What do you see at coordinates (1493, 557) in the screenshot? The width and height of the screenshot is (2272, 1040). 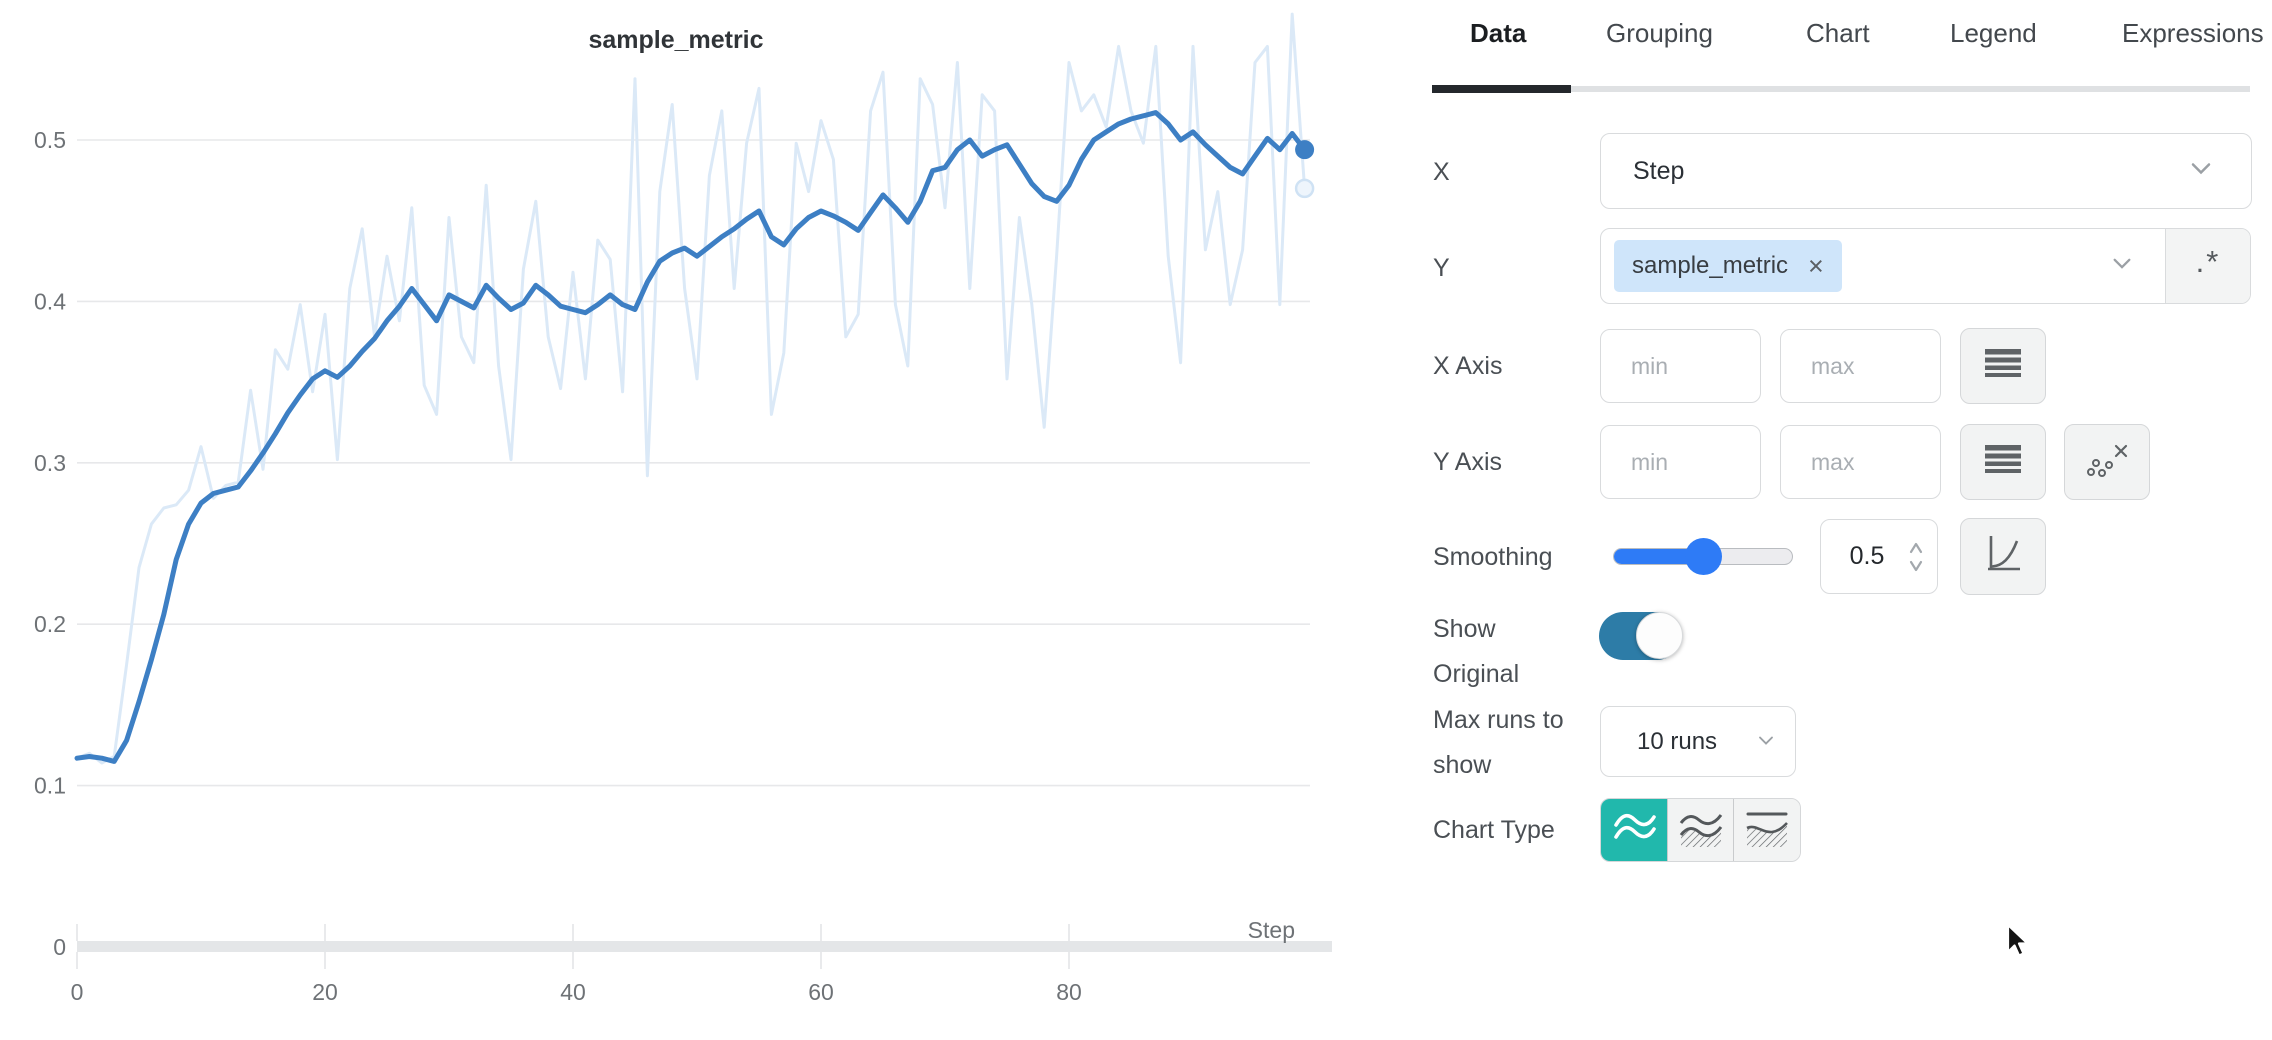 I see `smoothing-label: Smoothing` at bounding box center [1493, 557].